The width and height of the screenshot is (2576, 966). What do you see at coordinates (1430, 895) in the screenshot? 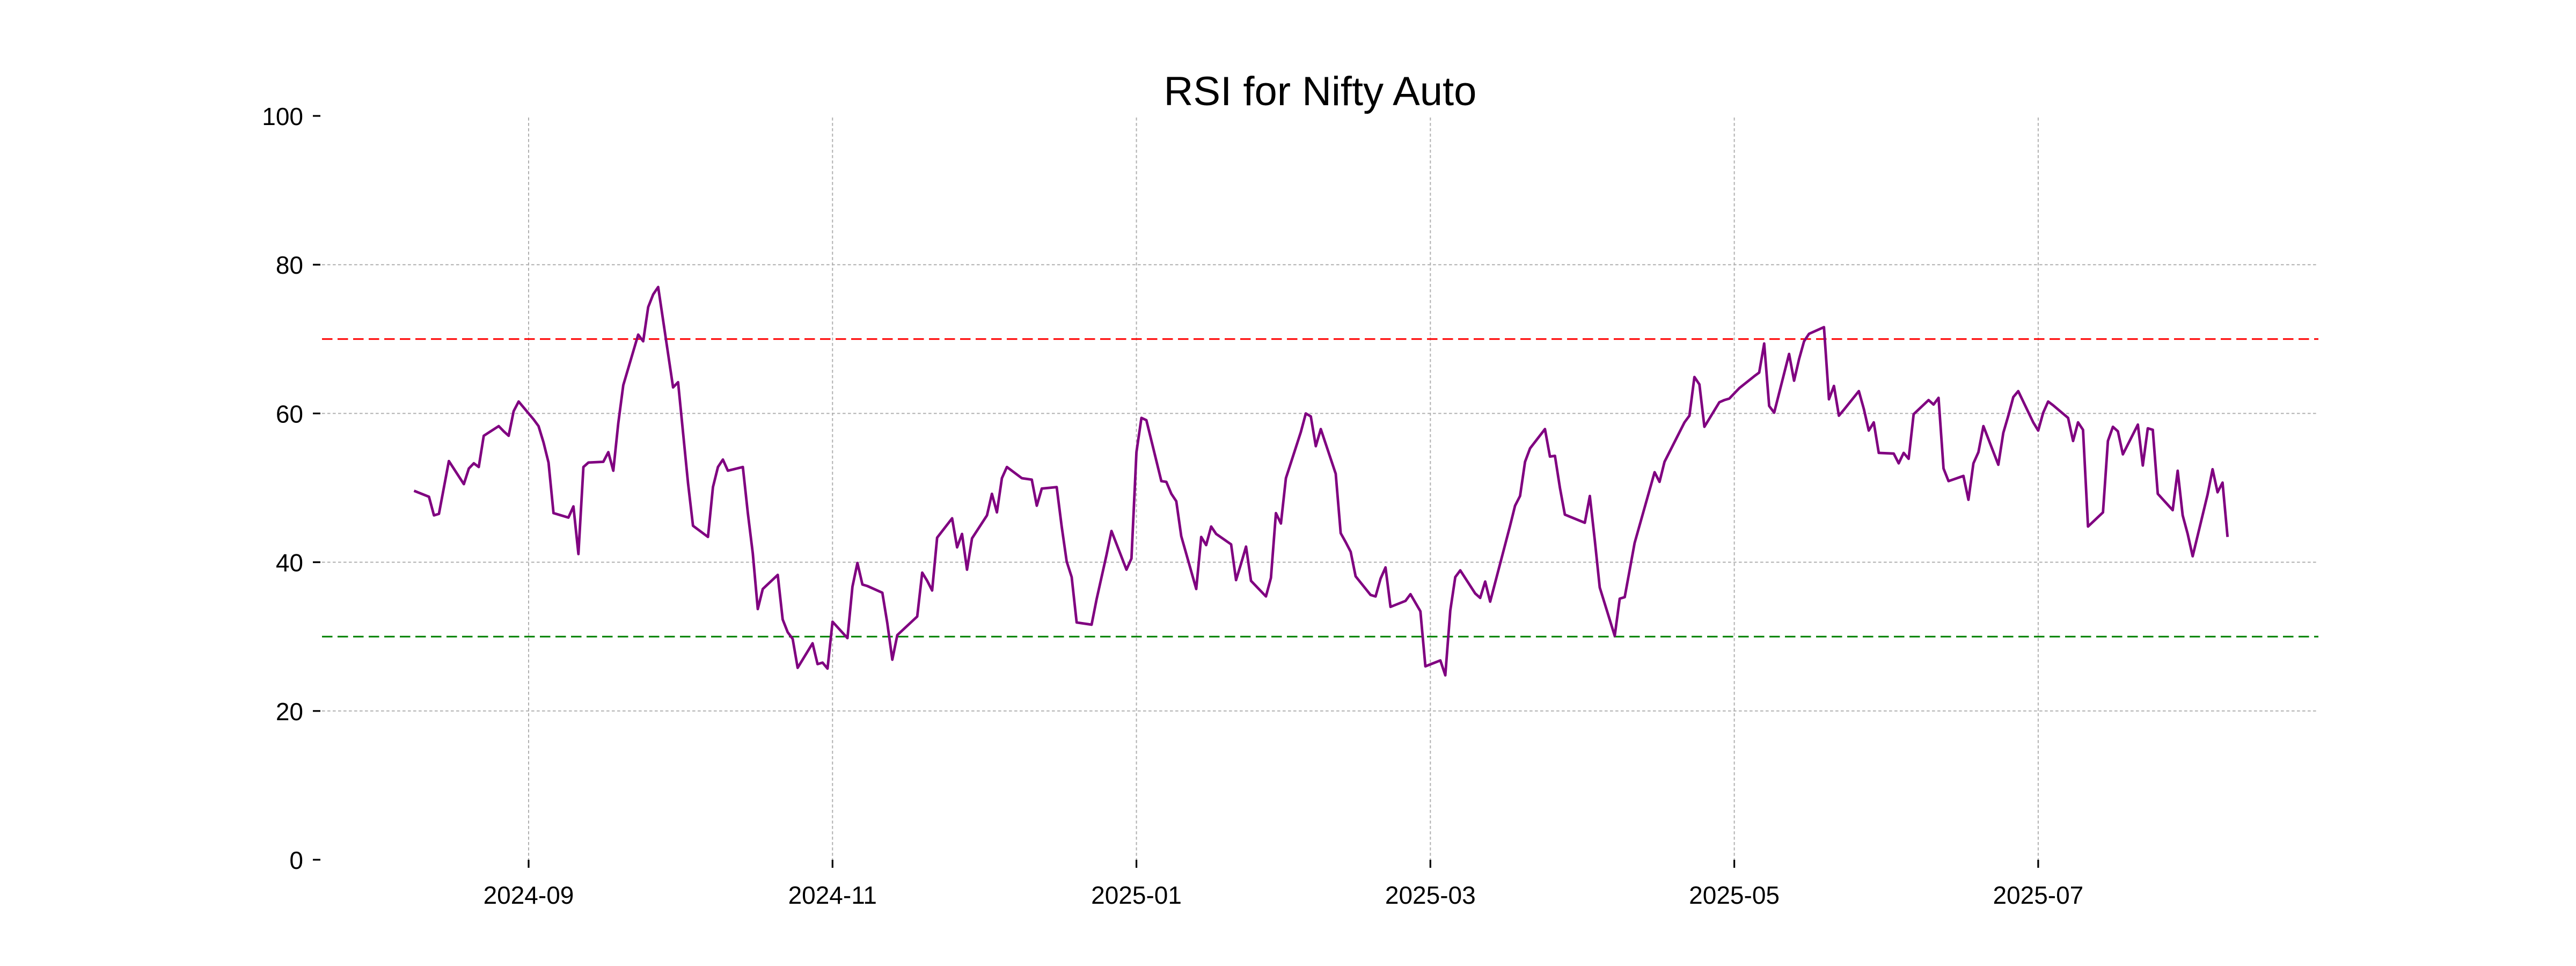
I see `x-tick-label: 2025-03` at bounding box center [1430, 895].